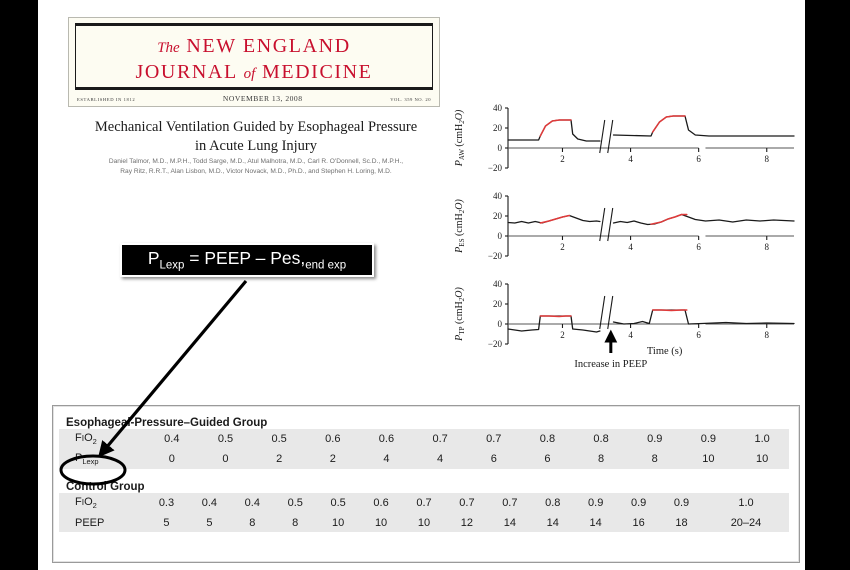  What do you see at coordinates (460, 226) in the screenshot?
I see `y-axis-label: PES (cmH2O)` at bounding box center [460, 226].